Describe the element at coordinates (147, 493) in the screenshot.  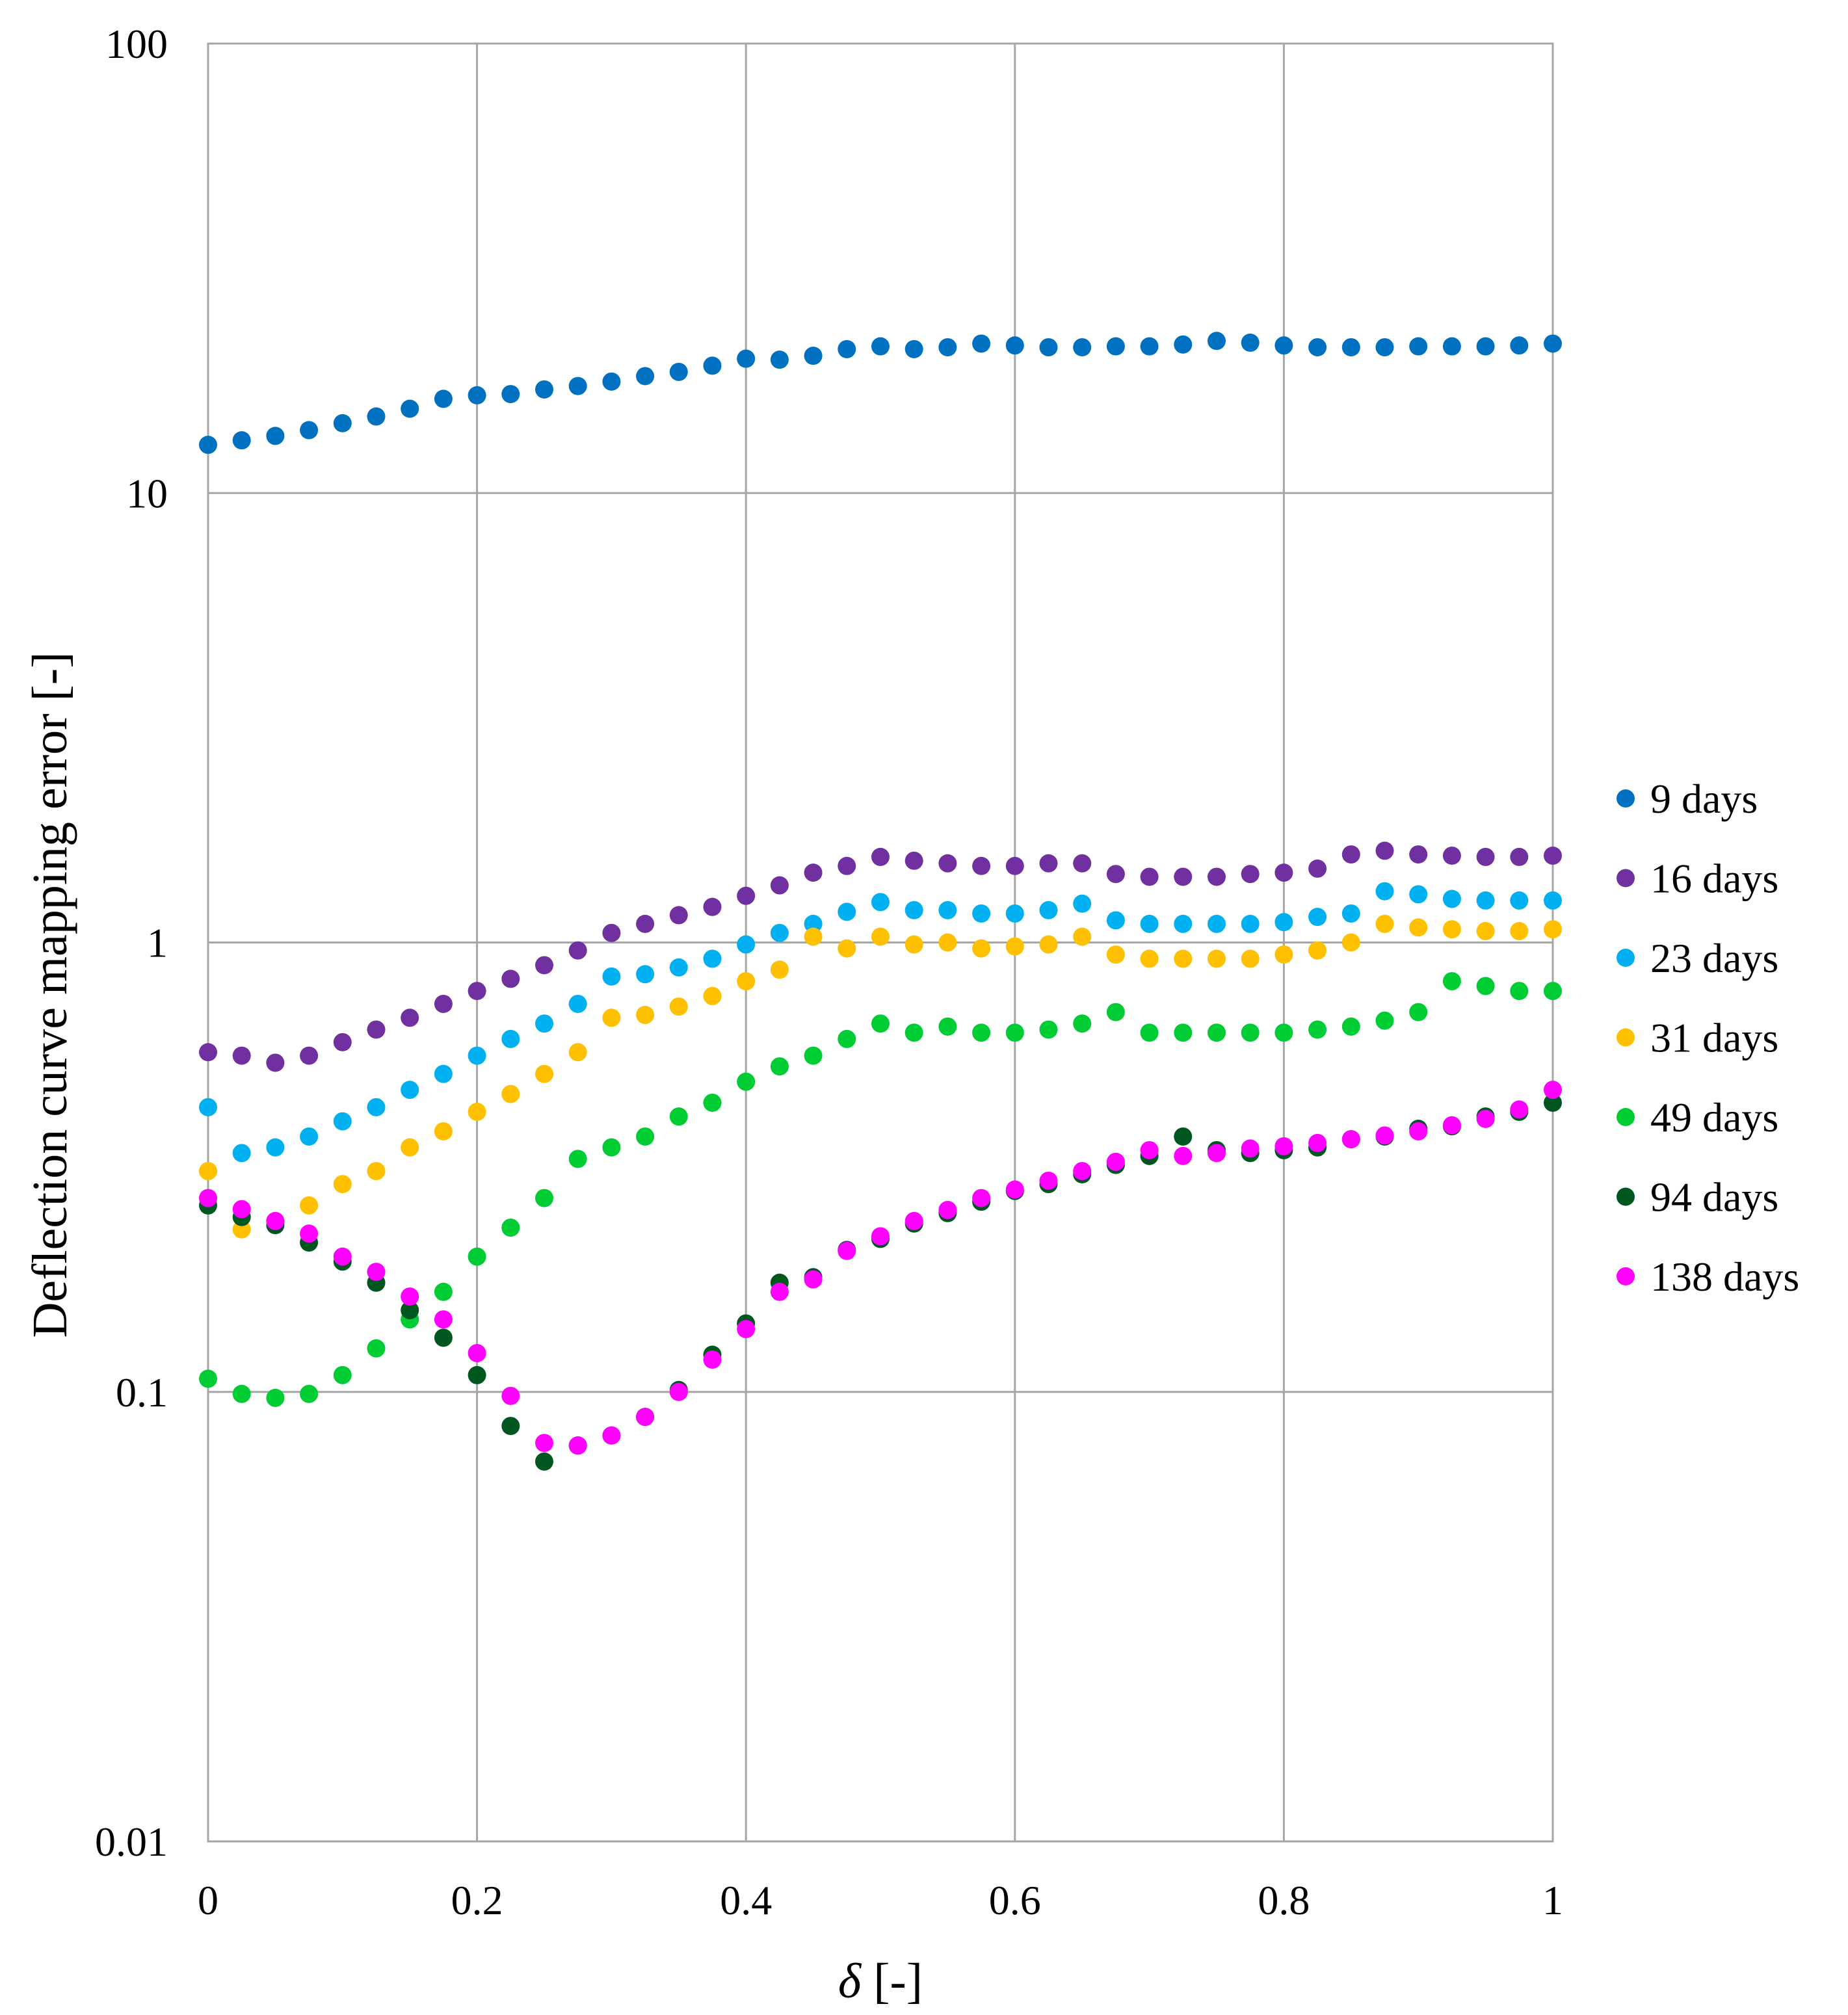
I see `y-tick-label: 10` at that location.